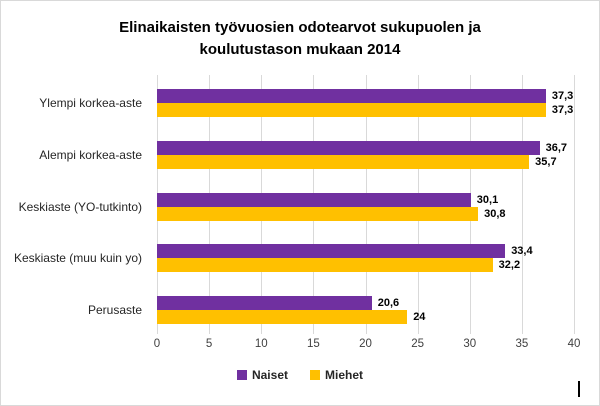 This screenshot has height=406, width=600. What do you see at coordinates (315, 375) in the screenshot?
I see `legend-swatch-miehet` at bounding box center [315, 375].